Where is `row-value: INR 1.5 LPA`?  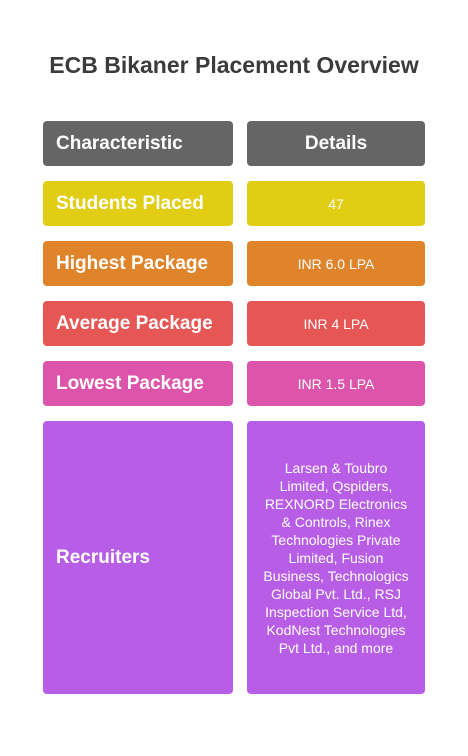 row-value: INR 1.5 LPA is located at coordinates (336, 383).